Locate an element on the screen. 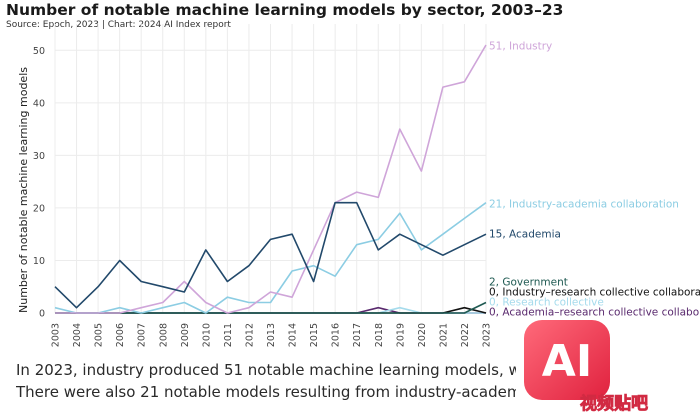  x-tick-label: 2018 is located at coordinates (379, 335).